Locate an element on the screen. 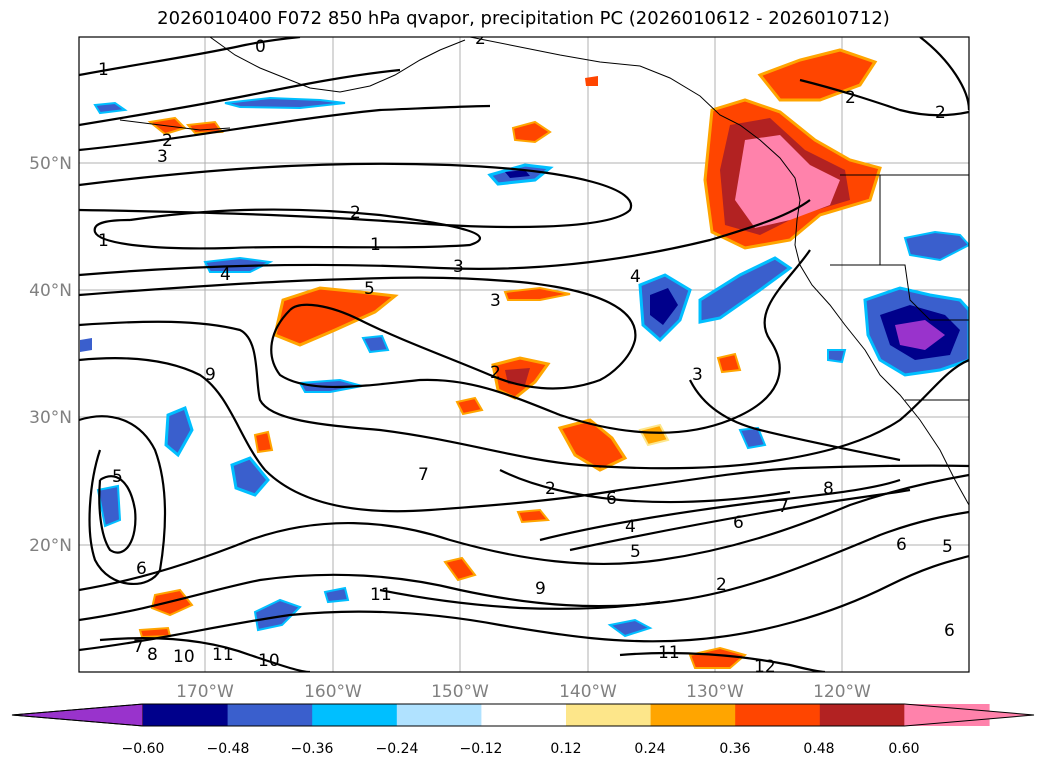  lon-label-120w: 120°W is located at coordinates (842, 692).